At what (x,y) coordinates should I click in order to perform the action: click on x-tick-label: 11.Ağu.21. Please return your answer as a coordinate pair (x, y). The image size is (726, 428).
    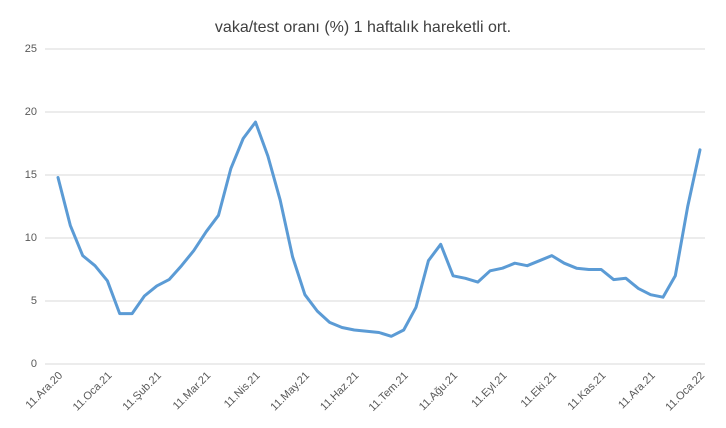
    Looking at the image, I should click on (438, 391).